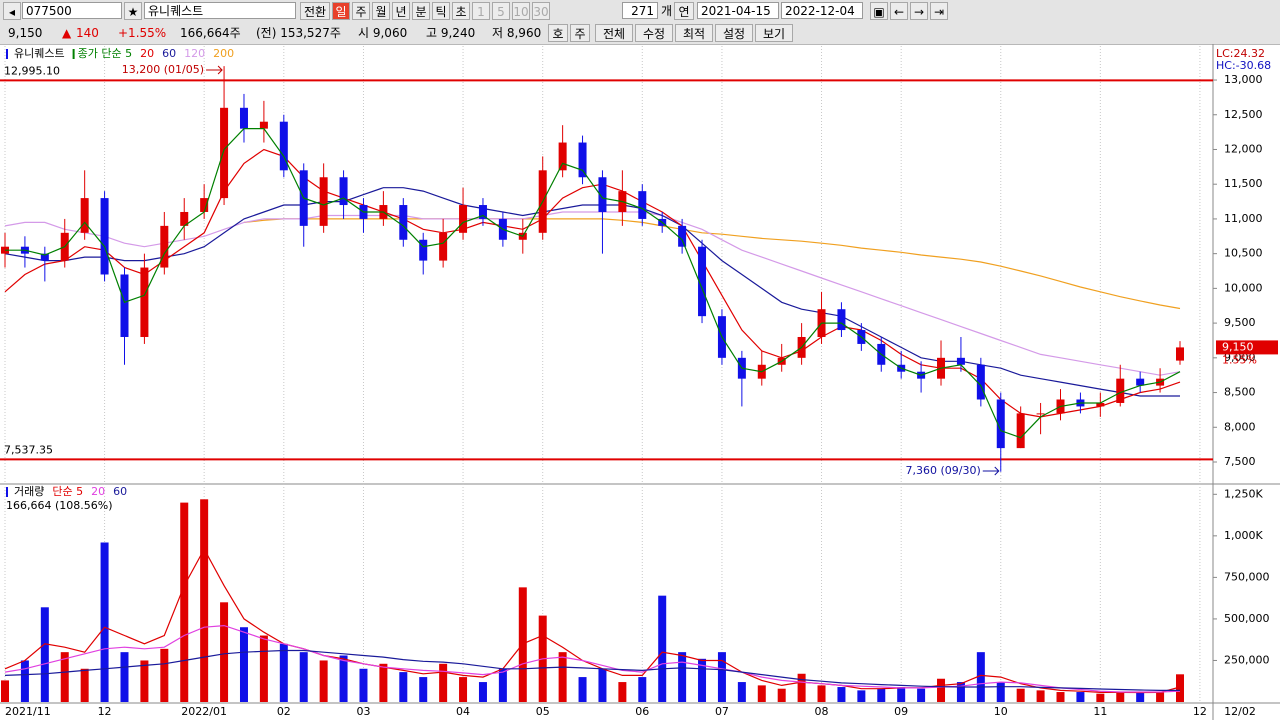 The height and width of the screenshot is (720, 1280). Describe the element at coordinates (220, 10) in the screenshot. I see `name-box: 유니퀘스트` at that location.